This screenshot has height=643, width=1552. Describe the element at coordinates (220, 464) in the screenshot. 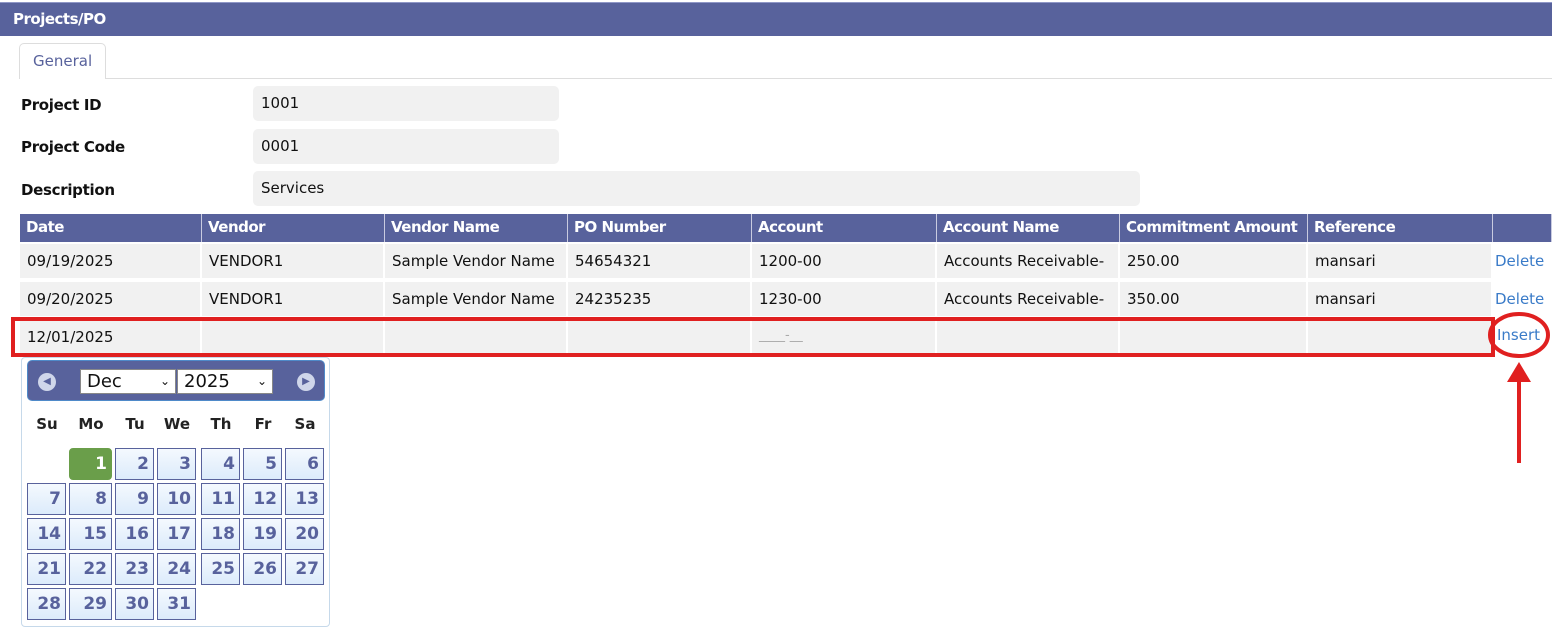

I see `calendar-day: 4` at that location.